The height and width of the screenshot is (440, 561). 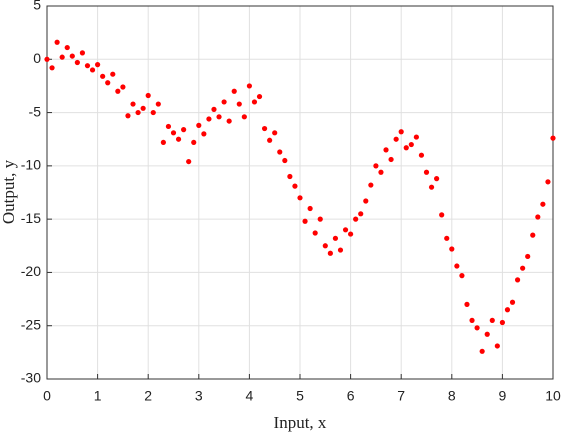 I want to click on x-tick-label: 3, so click(x=199, y=396).